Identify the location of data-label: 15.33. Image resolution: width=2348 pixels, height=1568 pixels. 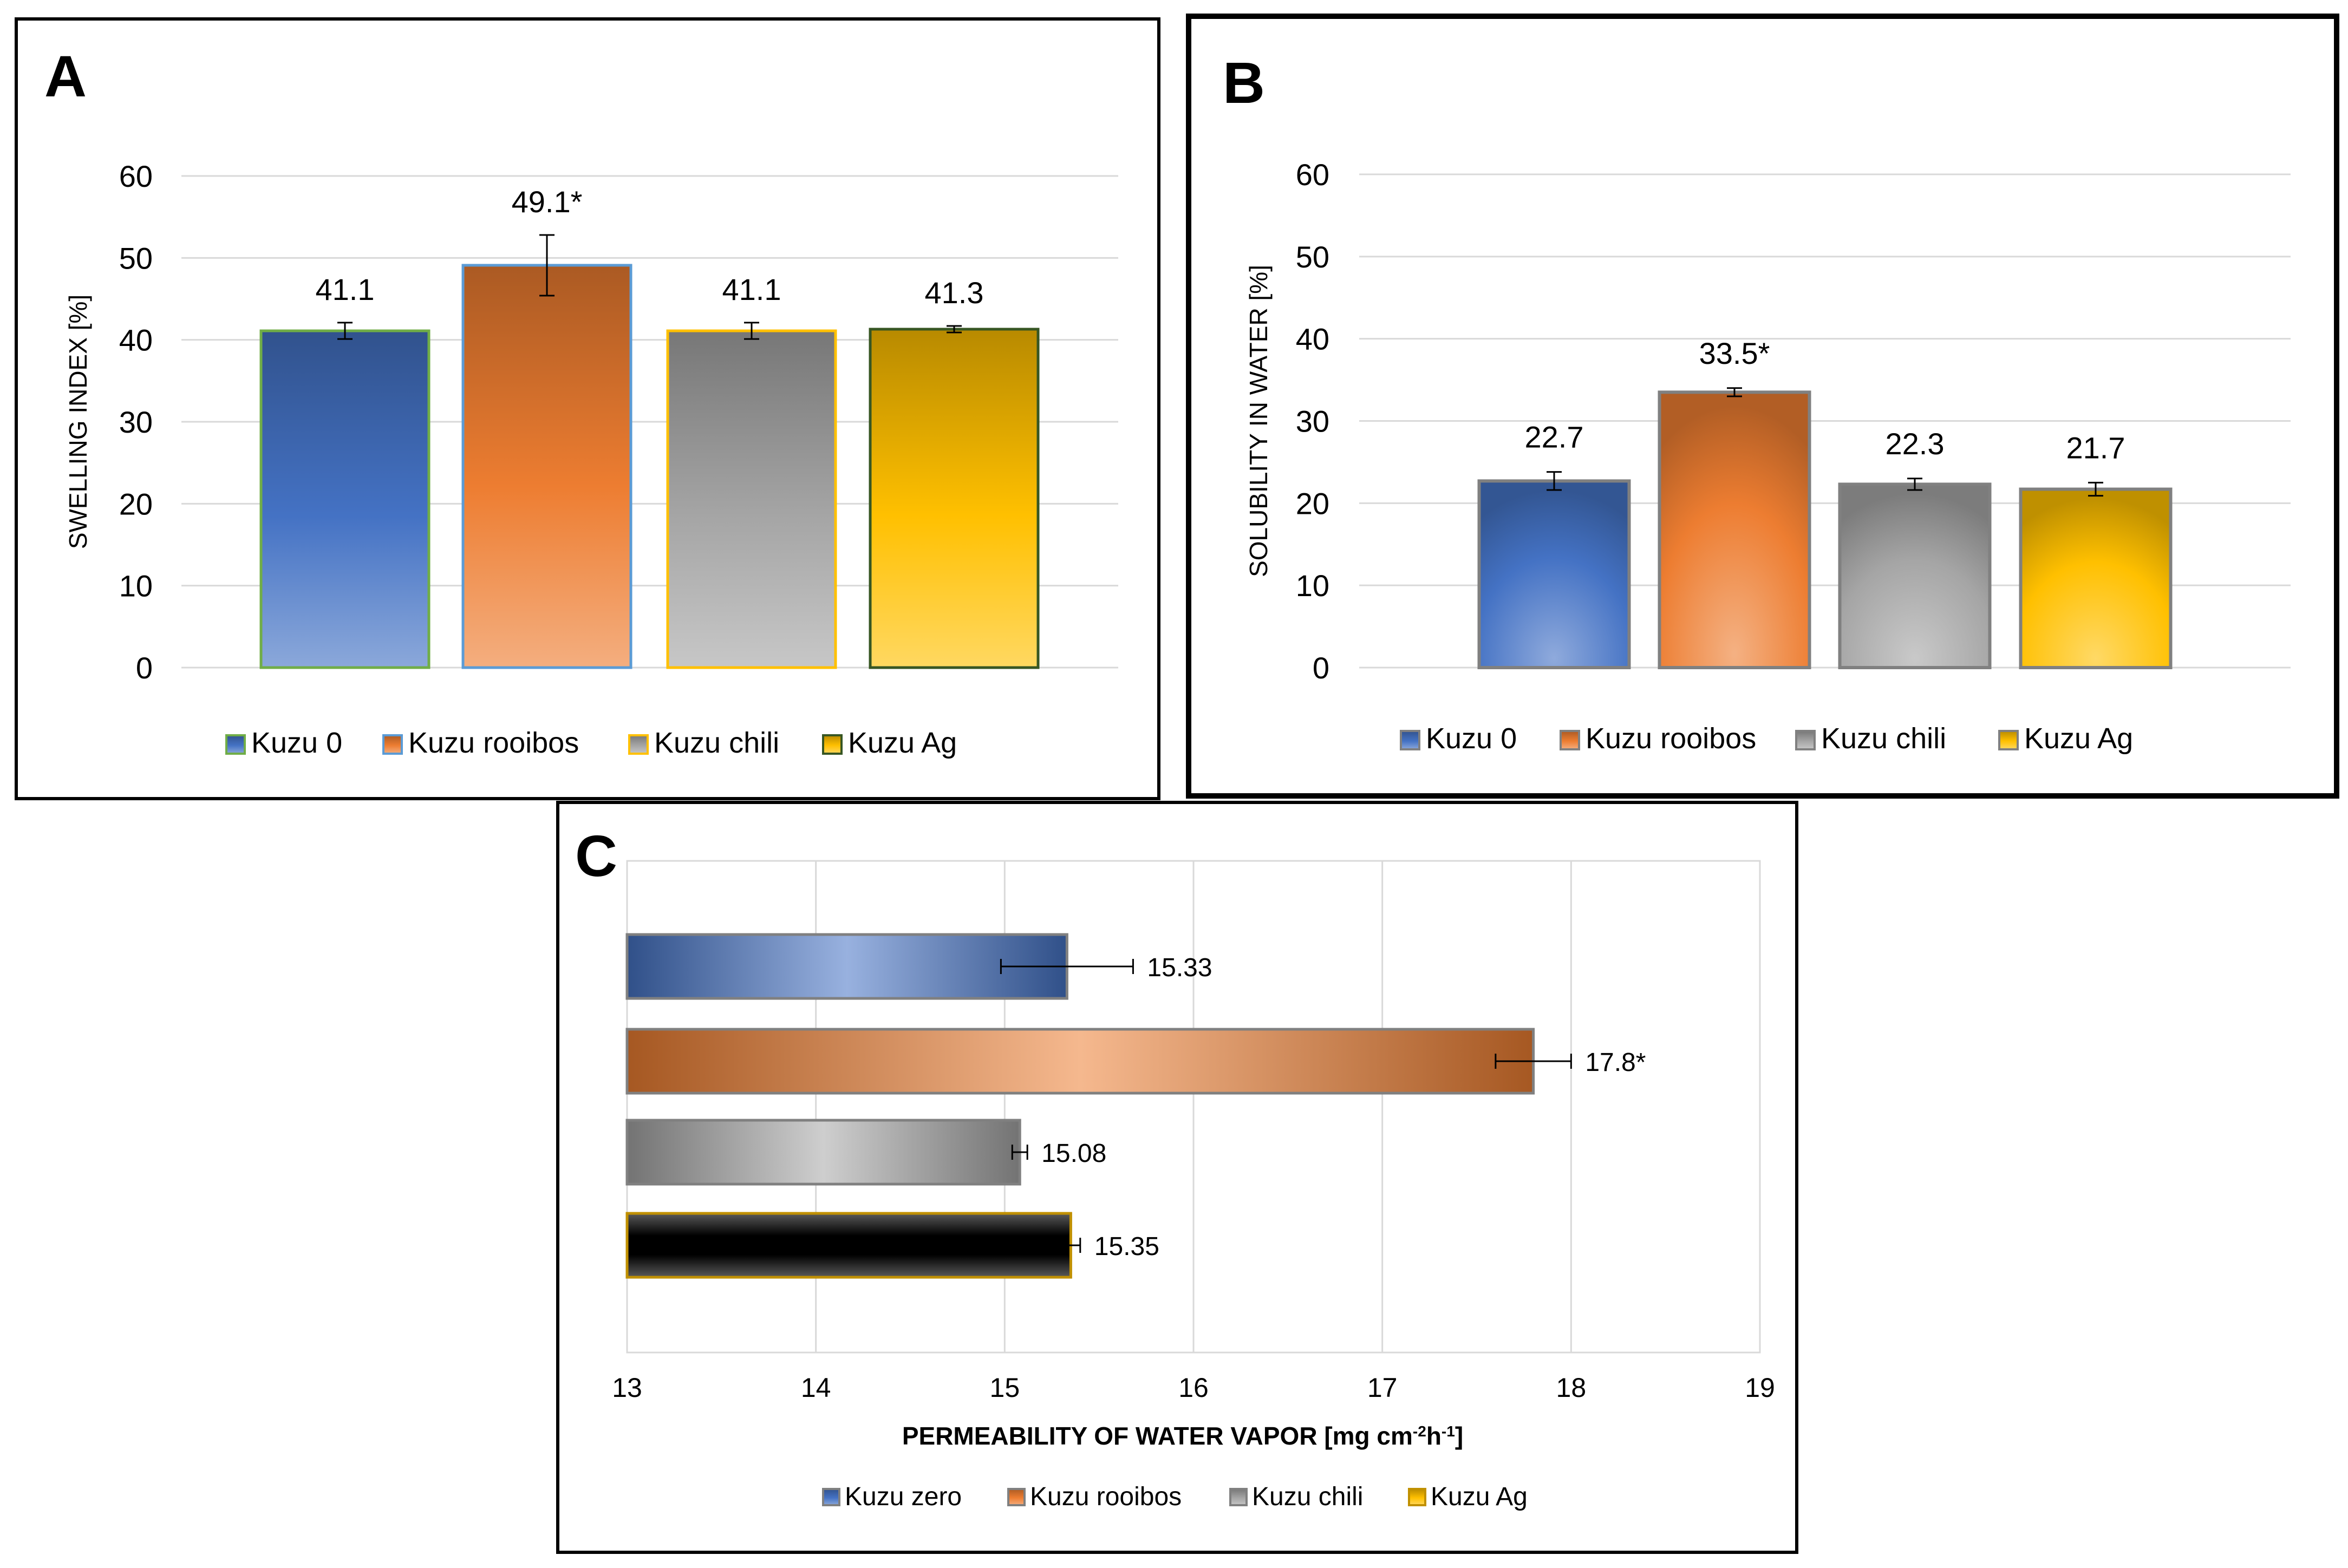
(1180, 967).